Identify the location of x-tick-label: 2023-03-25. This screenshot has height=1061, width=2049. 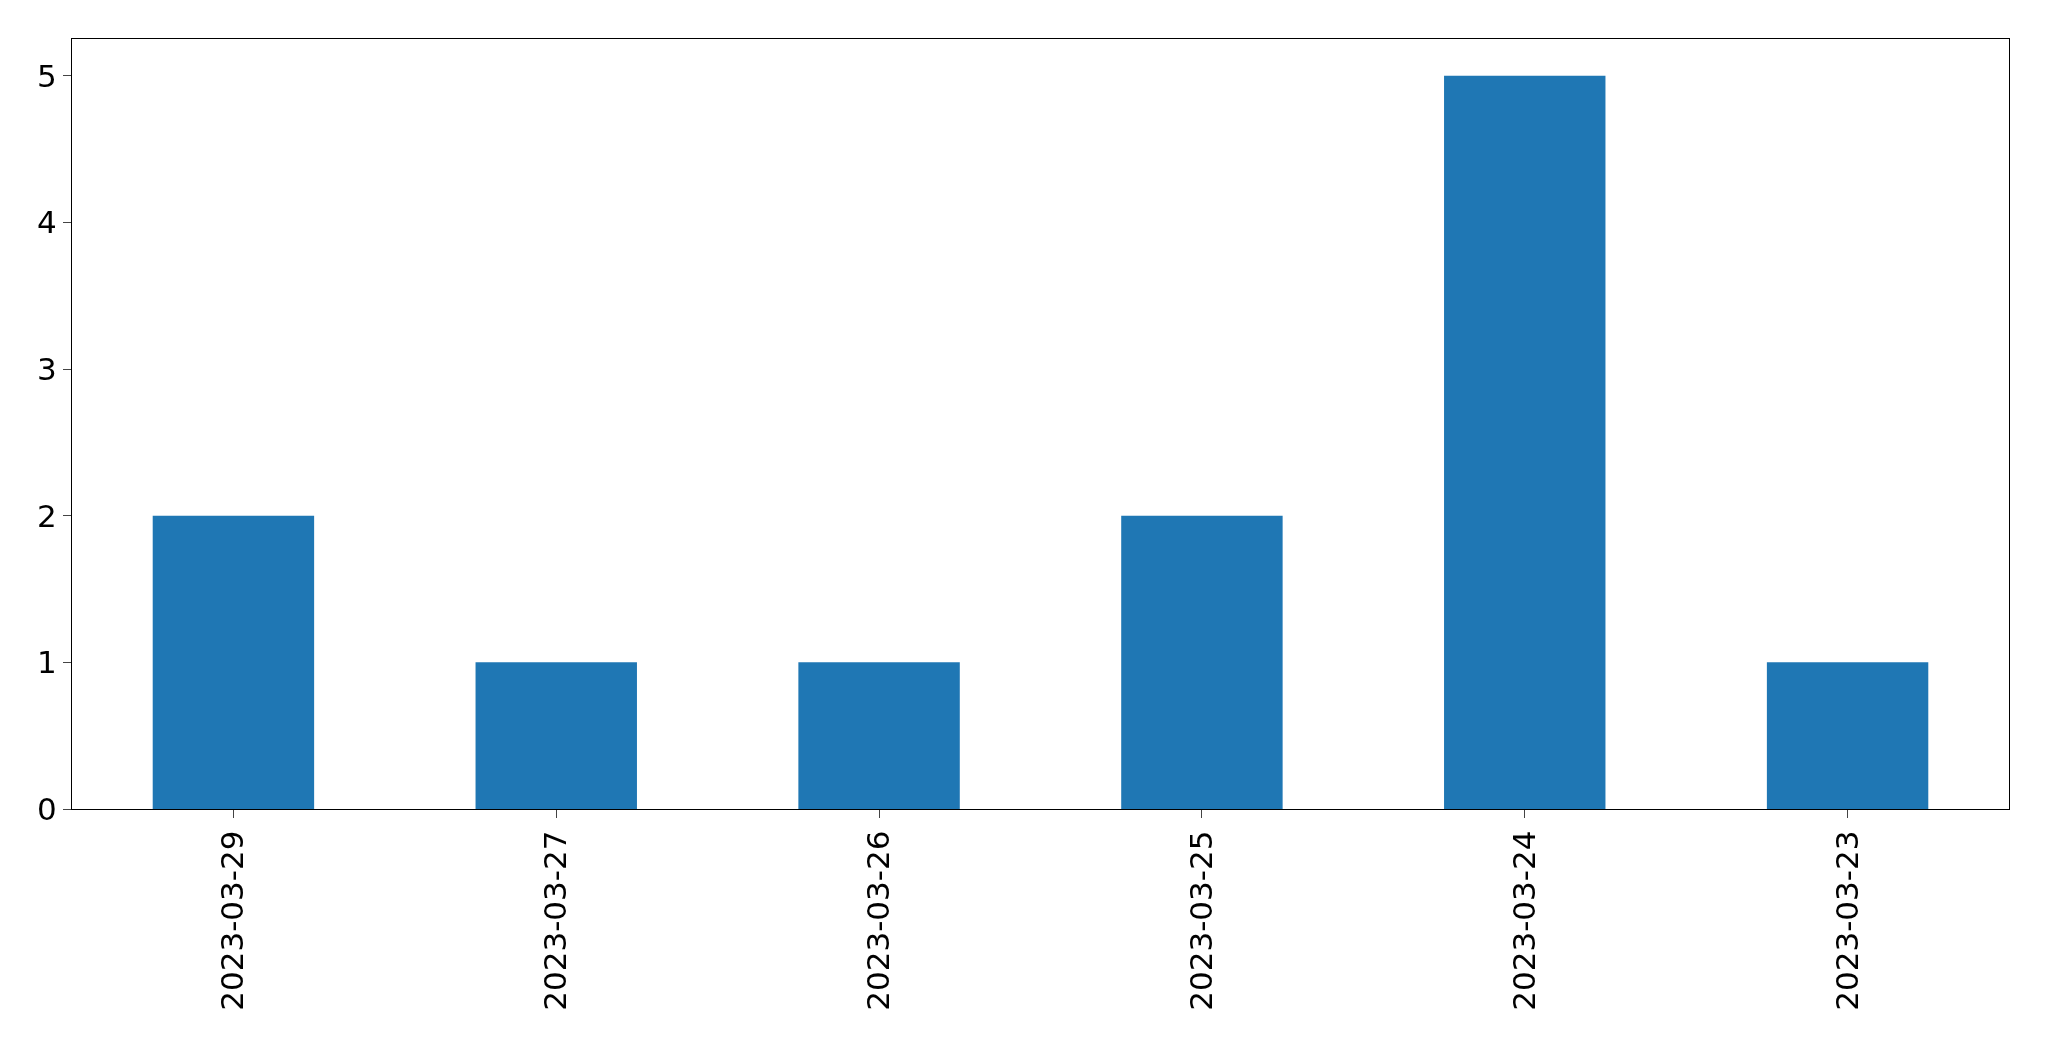
(1200, 920).